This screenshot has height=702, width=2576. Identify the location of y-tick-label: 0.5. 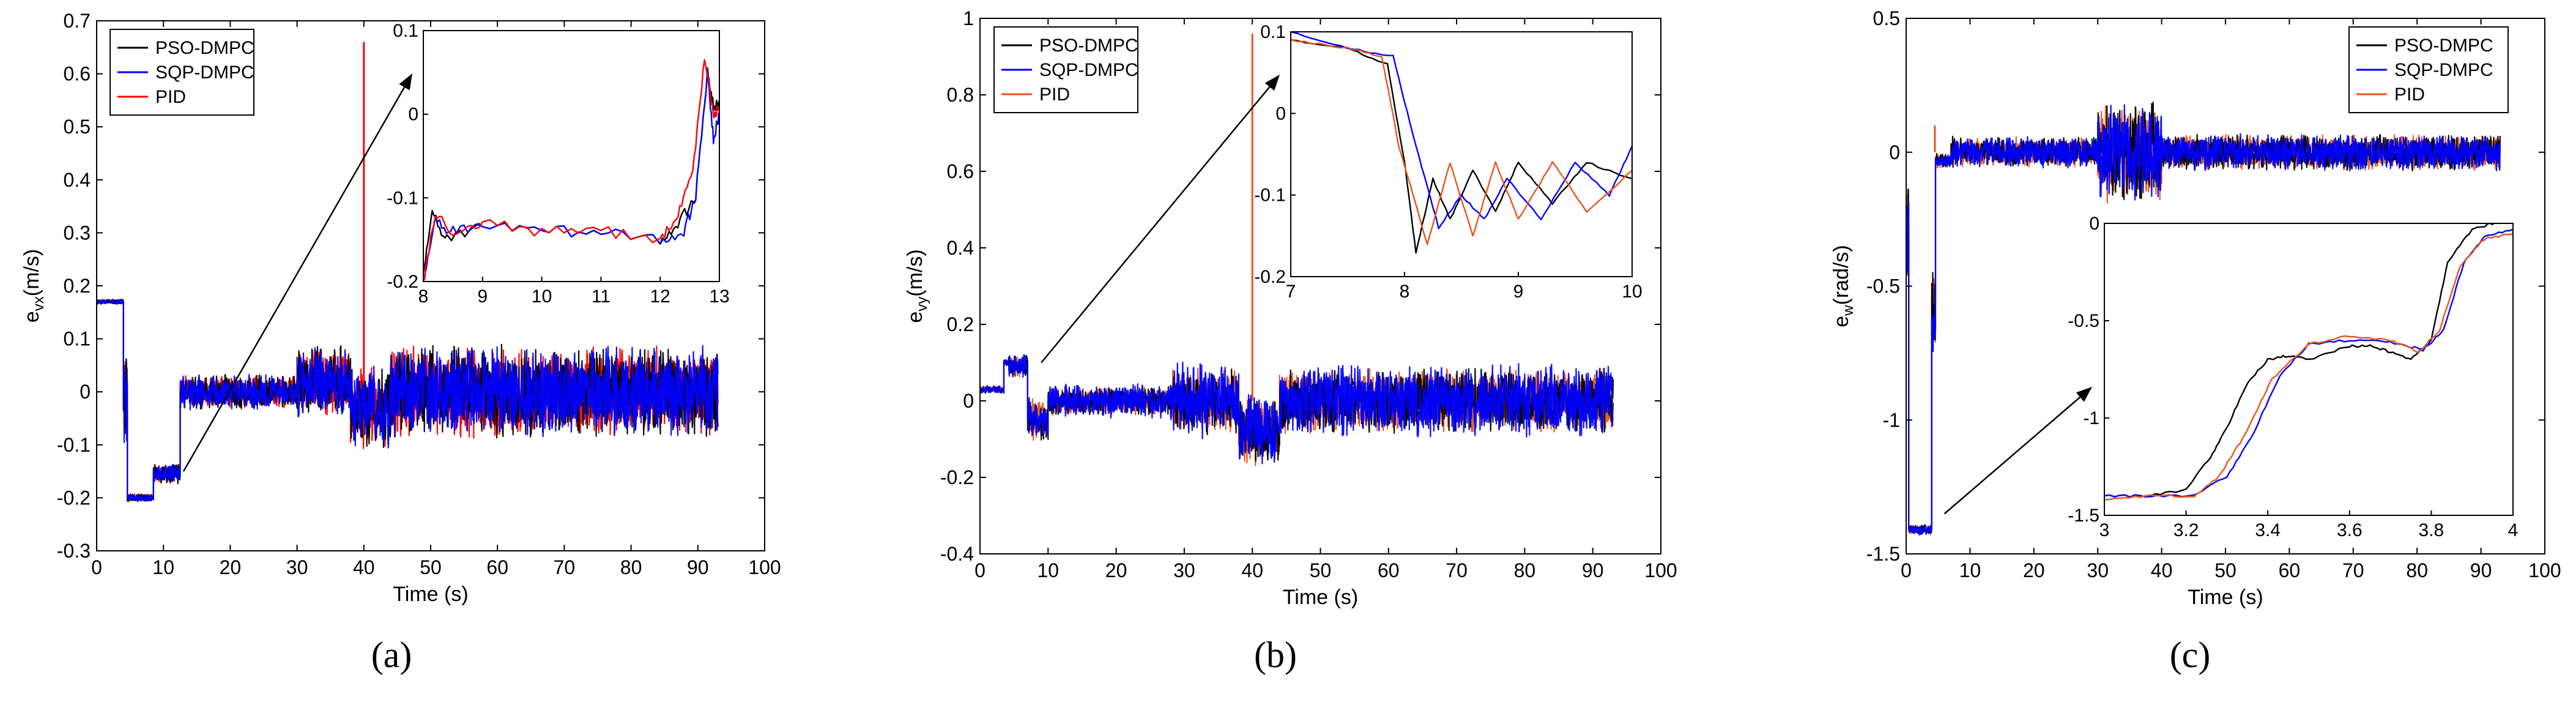
(1886, 18).